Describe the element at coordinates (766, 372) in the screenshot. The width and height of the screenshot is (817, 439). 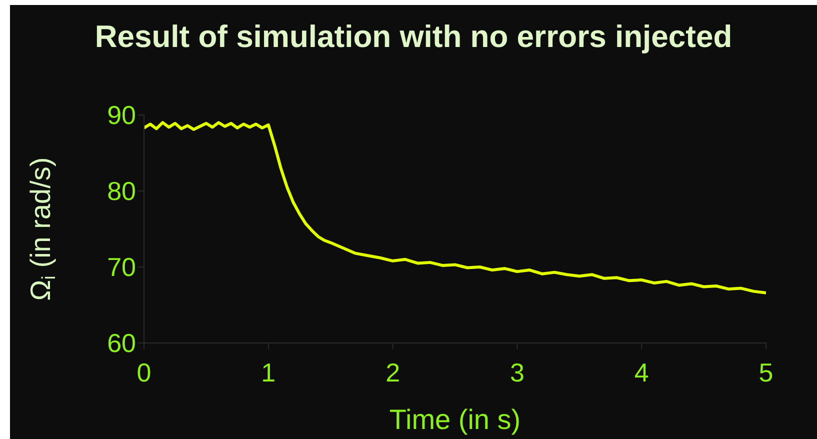
I see `x-tick-label: 5` at that location.